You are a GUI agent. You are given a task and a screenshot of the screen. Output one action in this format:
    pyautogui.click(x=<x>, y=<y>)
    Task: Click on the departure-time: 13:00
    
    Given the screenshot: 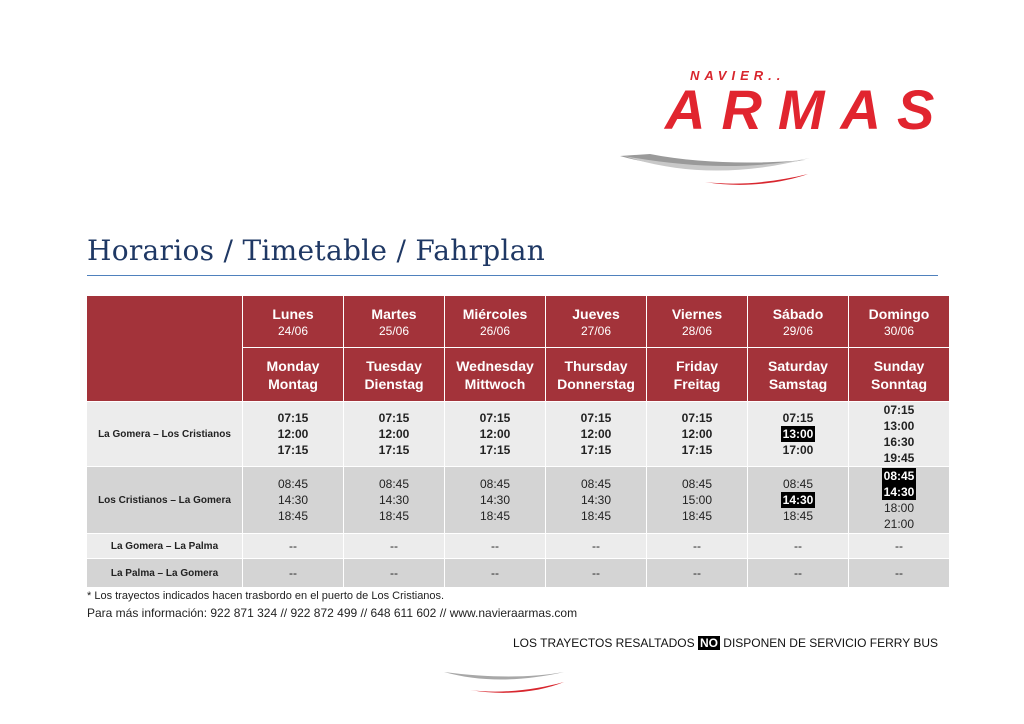 What is the action you would take?
    pyautogui.click(x=899, y=426)
    